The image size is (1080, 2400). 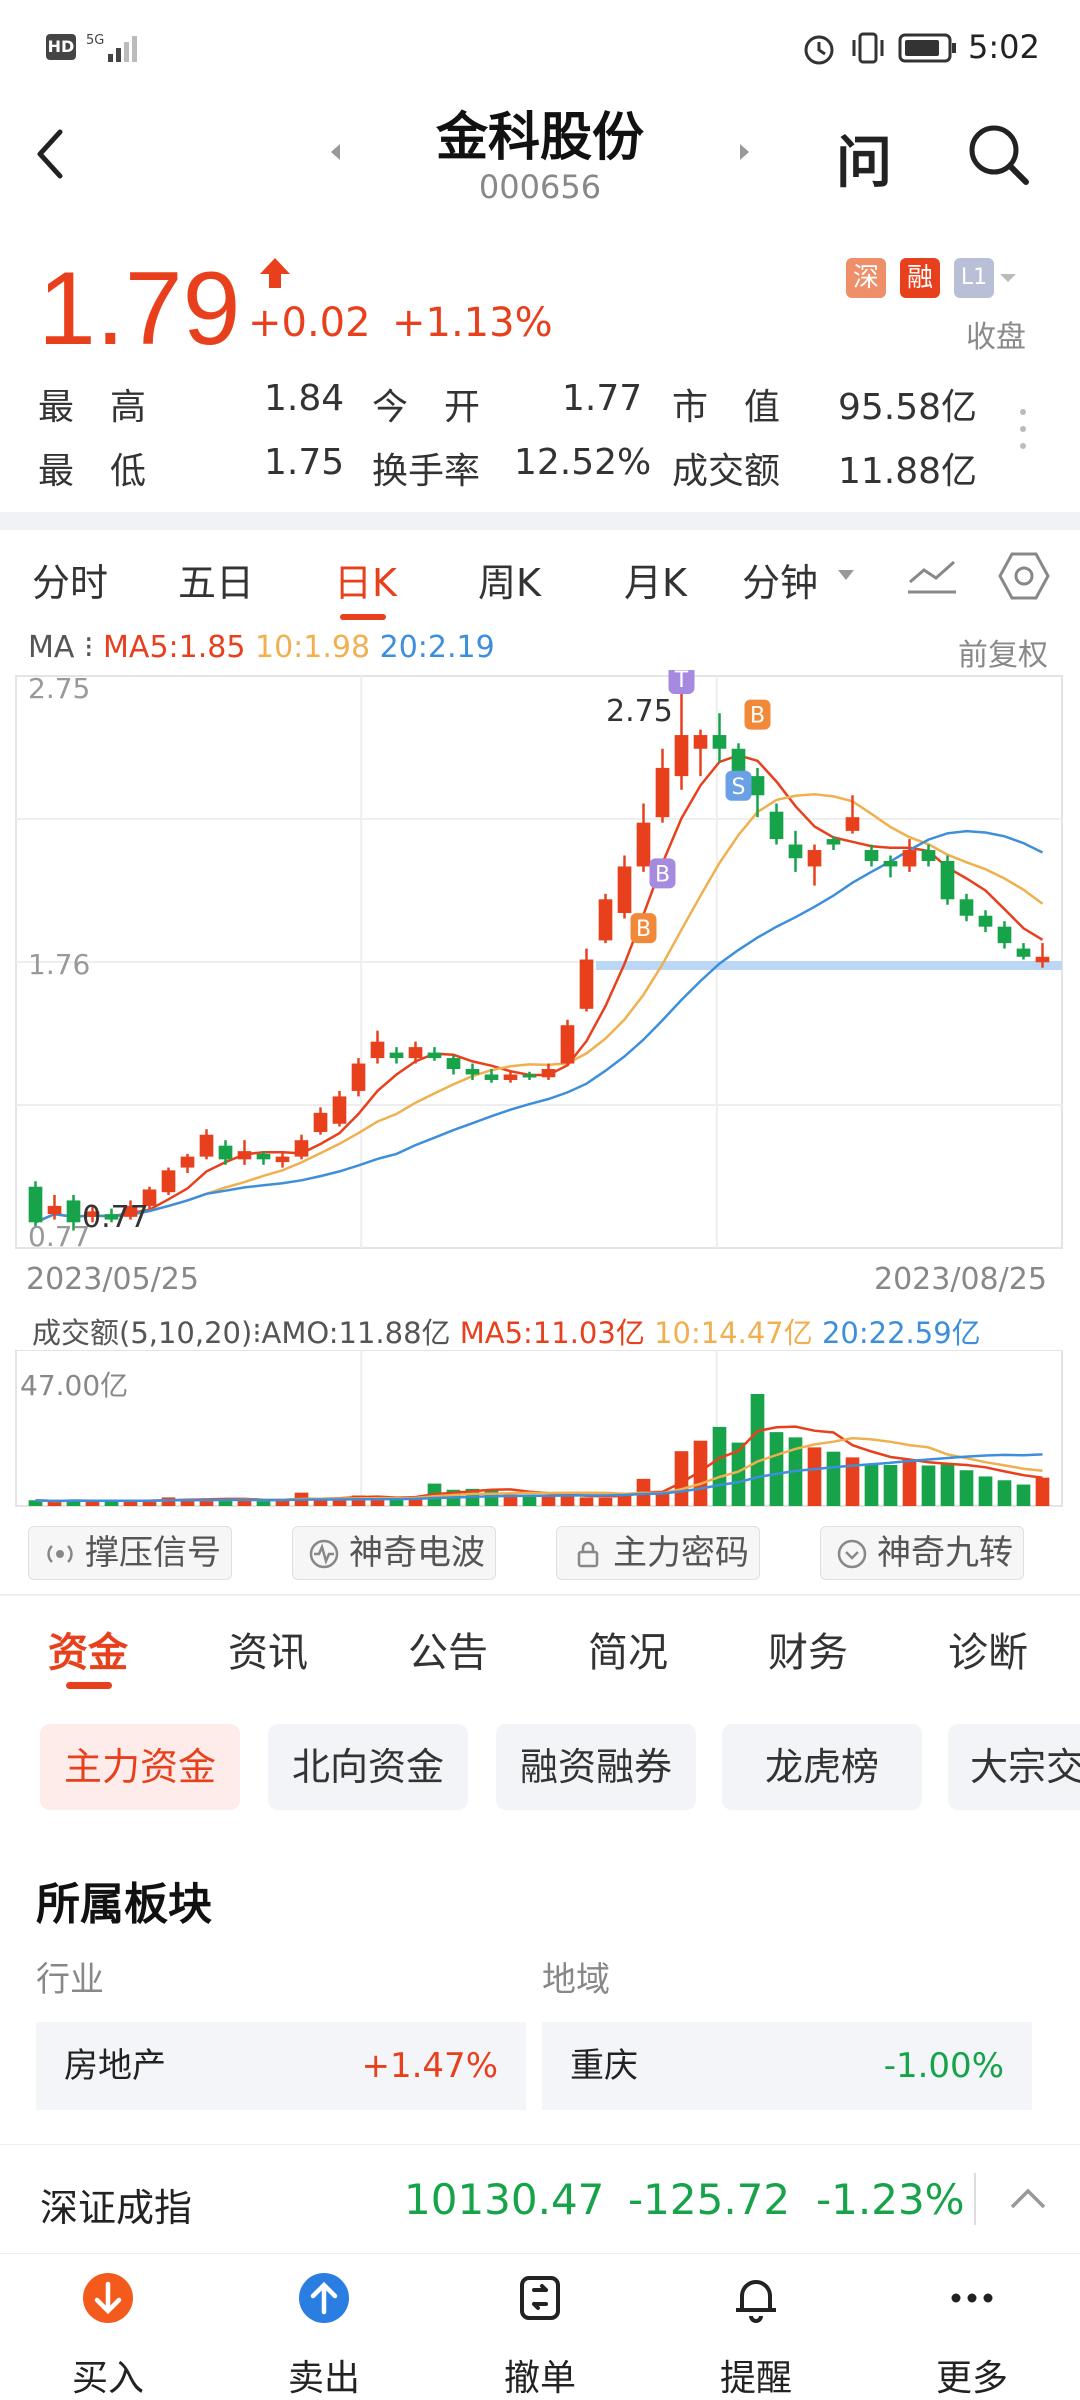 I want to click on chevron-down-icon, so click(x=1008, y=278).